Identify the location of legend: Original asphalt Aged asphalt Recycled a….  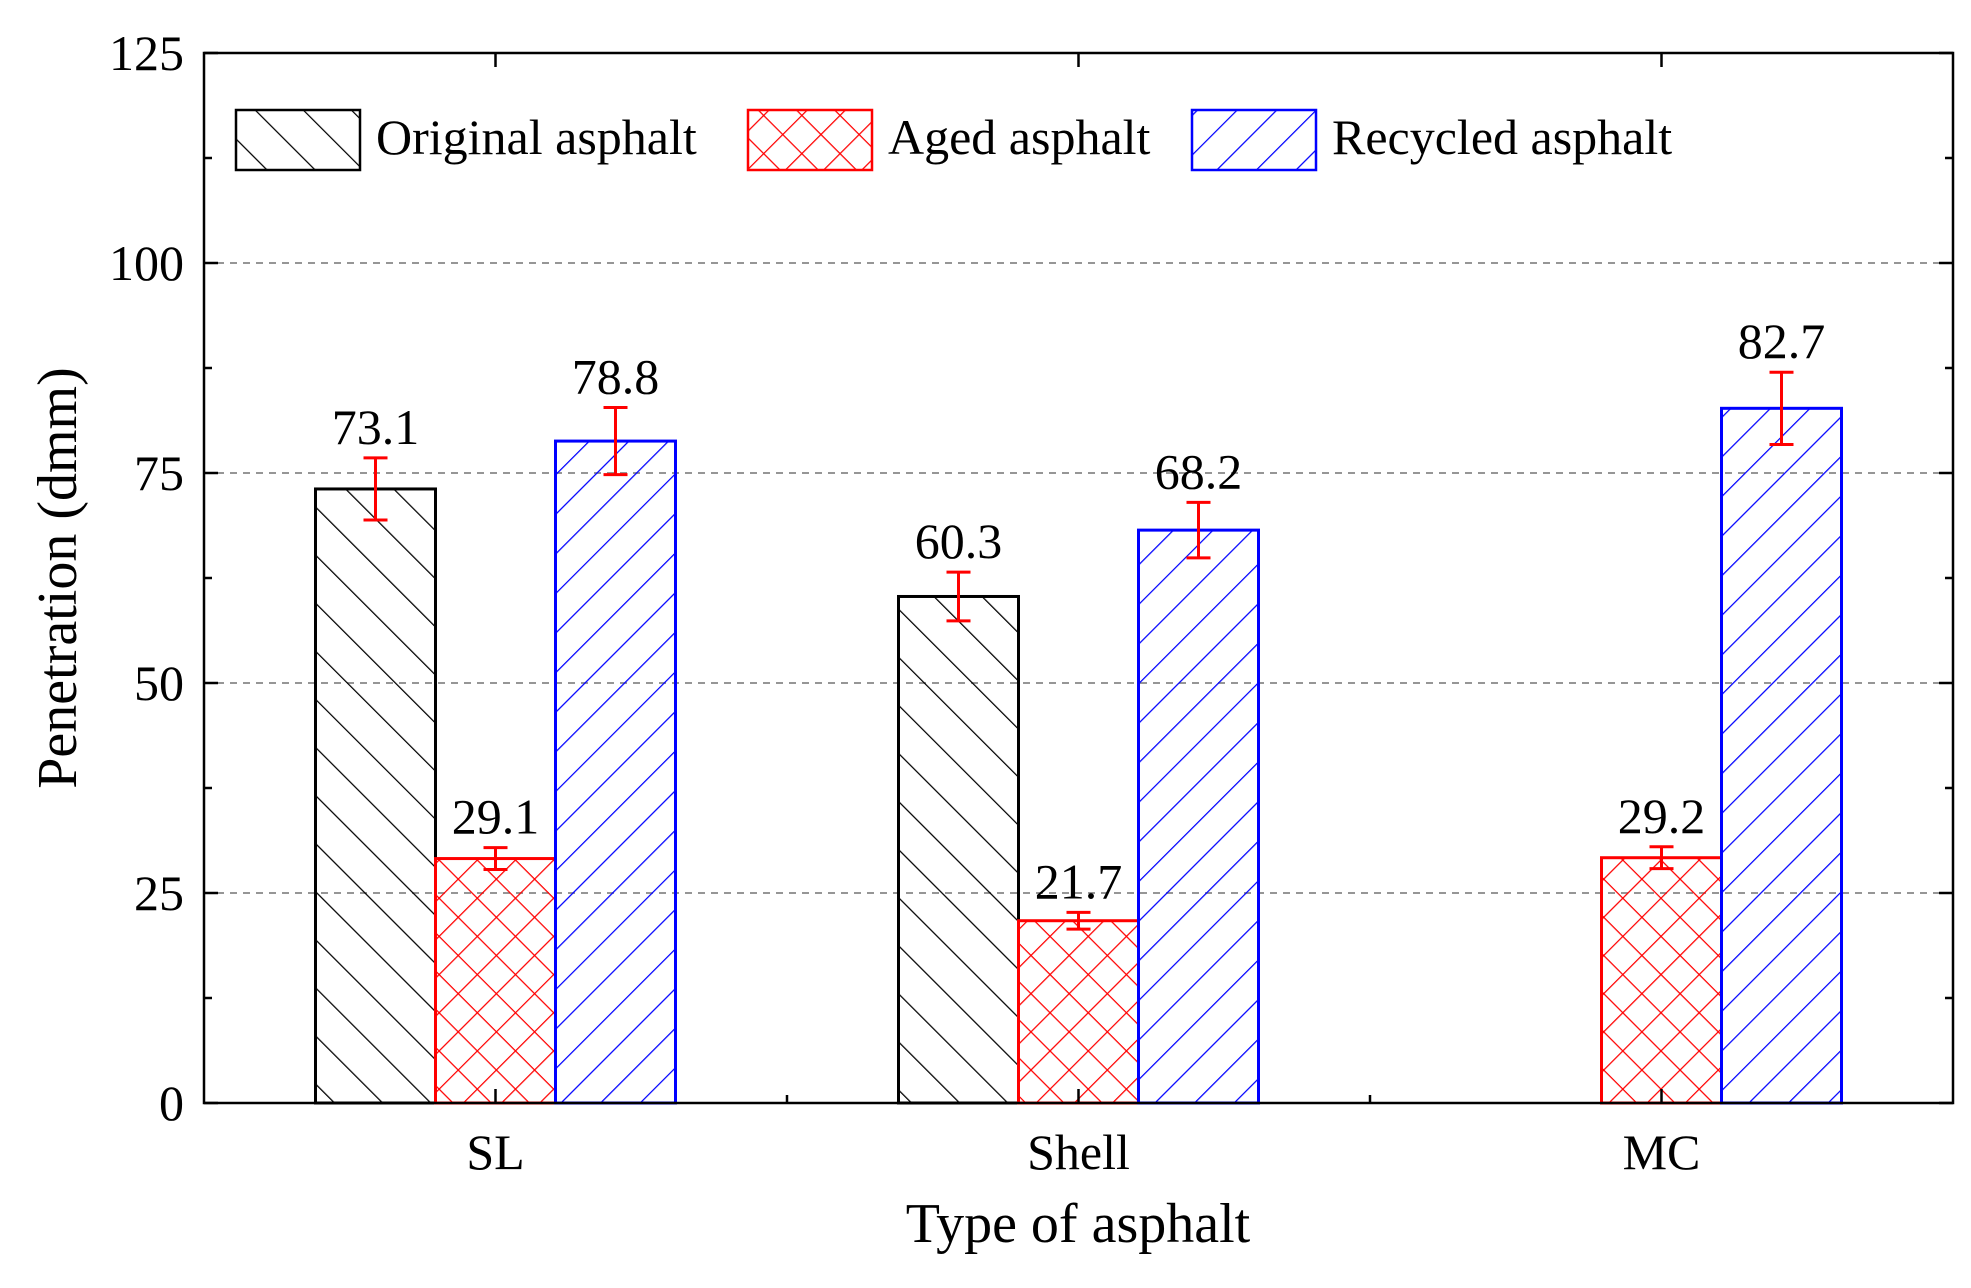
(953, 140).